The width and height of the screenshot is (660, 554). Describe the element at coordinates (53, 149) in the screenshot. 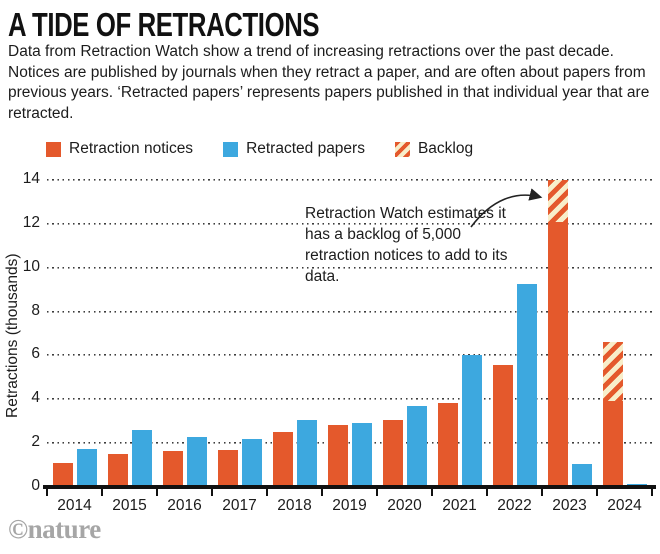

I see `legend-swatch-notices` at that location.